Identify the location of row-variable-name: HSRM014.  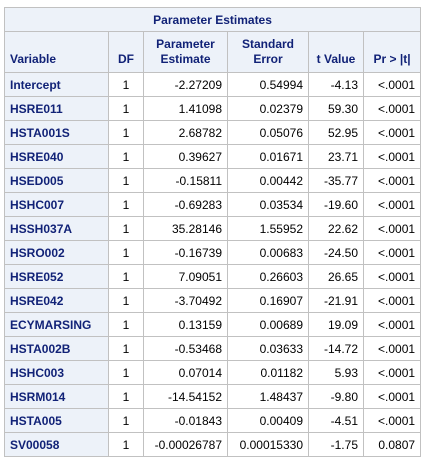
(56, 396).